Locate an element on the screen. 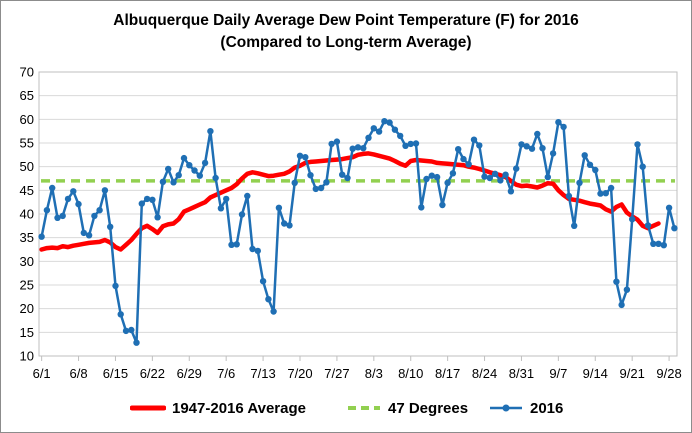 This screenshot has width=692, height=433. legend-label-average: 1947-2016 Average is located at coordinates (239, 408).